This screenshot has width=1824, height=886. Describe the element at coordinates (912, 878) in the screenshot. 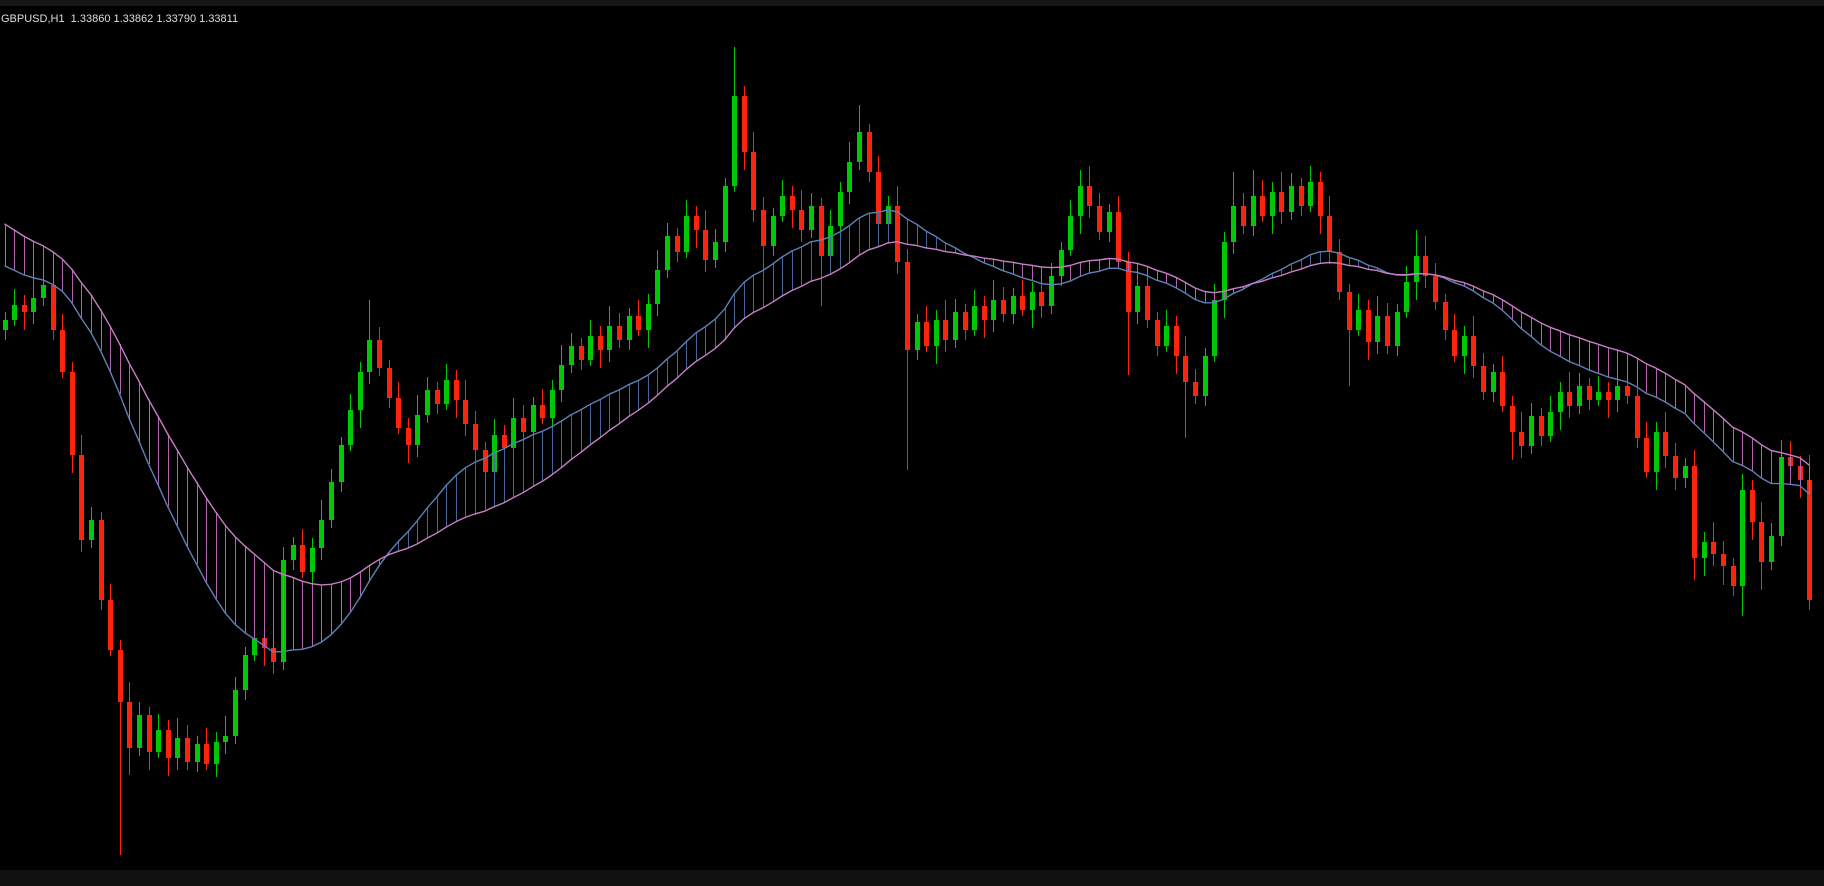

I see `horizontal-scrollbar` at that location.